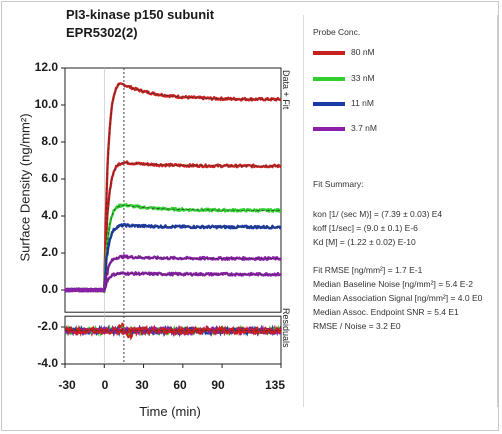 The image size is (502, 434). I want to click on fit-summary-line: Median Assoc. Endpoint SNR = 5.4 E1, so click(386, 312).